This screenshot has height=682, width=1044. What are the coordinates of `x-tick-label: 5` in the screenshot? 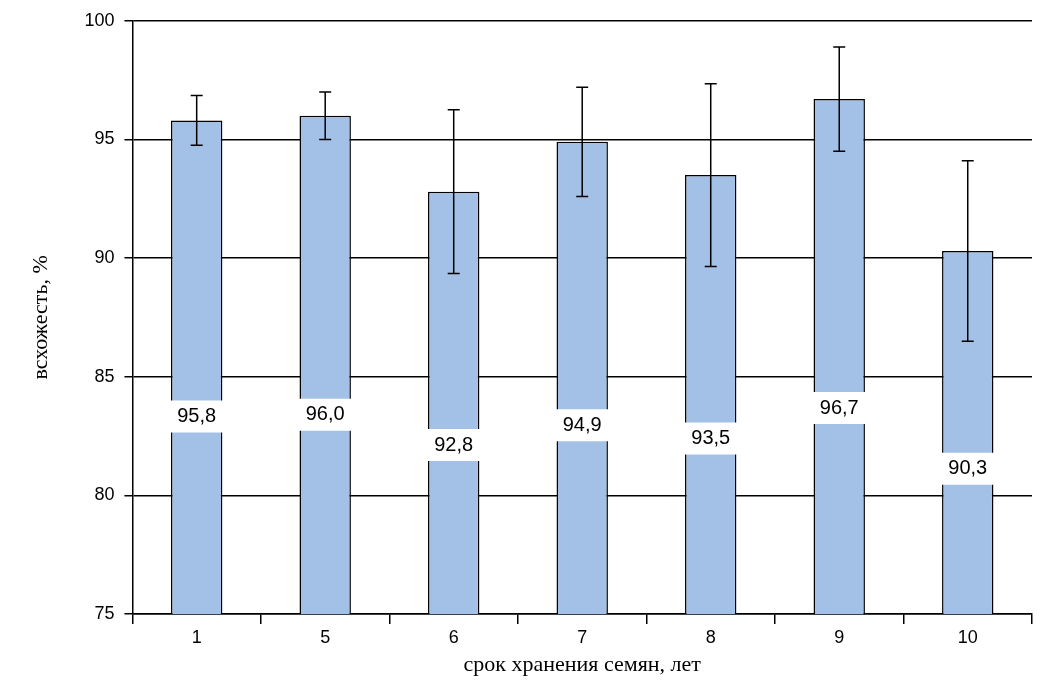 It's located at (325, 636).